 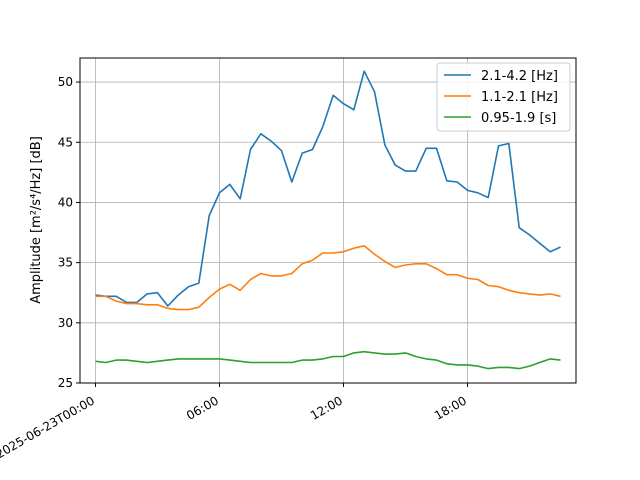 What do you see at coordinates (518, 118) in the screenshot?
I see `legend-label: 0.95-1.9 [s]` at bounding box center [518, 118].